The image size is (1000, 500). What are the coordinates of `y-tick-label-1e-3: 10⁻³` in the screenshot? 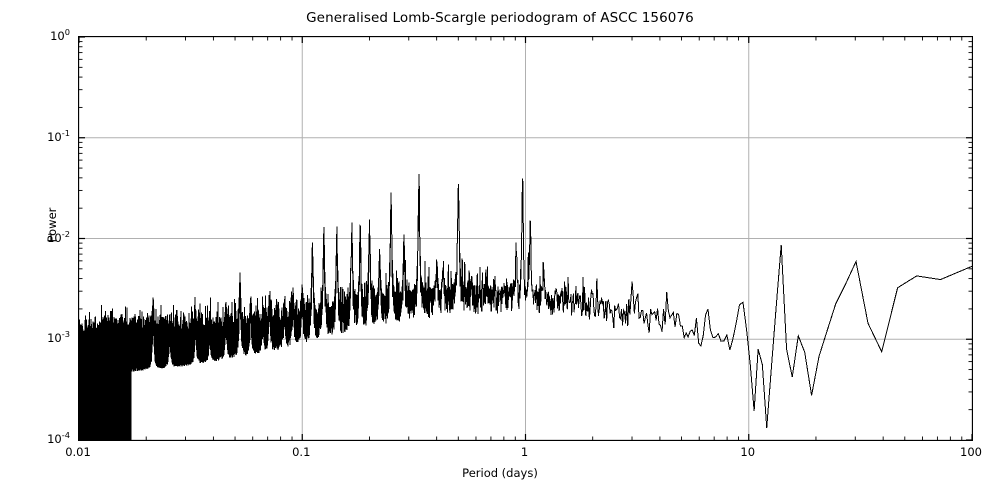 It's located at (58, 337).